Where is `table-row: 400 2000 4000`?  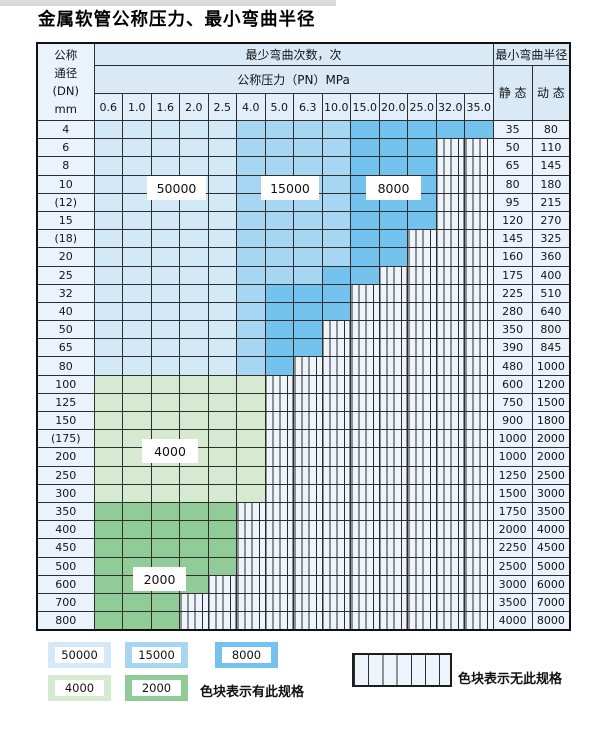
table-row: 400 2000 4000 is located at coordinates (303, 530).